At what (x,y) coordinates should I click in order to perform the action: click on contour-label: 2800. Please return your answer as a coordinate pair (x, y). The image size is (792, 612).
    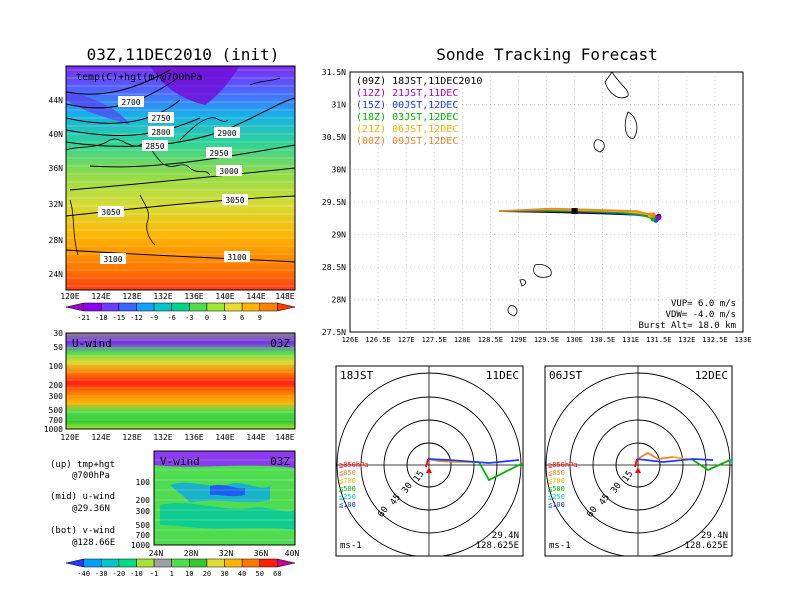
    Looking at the image, I should click on (160, 132).